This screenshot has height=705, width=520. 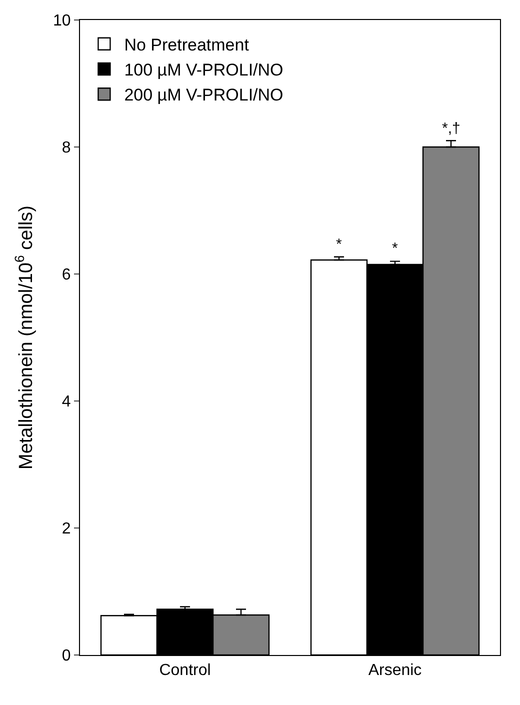 What do you see at coordinates (187, 45) in the screenshot?
I see `legend-label: No Pretreatment` at bounding box center [187, 45].